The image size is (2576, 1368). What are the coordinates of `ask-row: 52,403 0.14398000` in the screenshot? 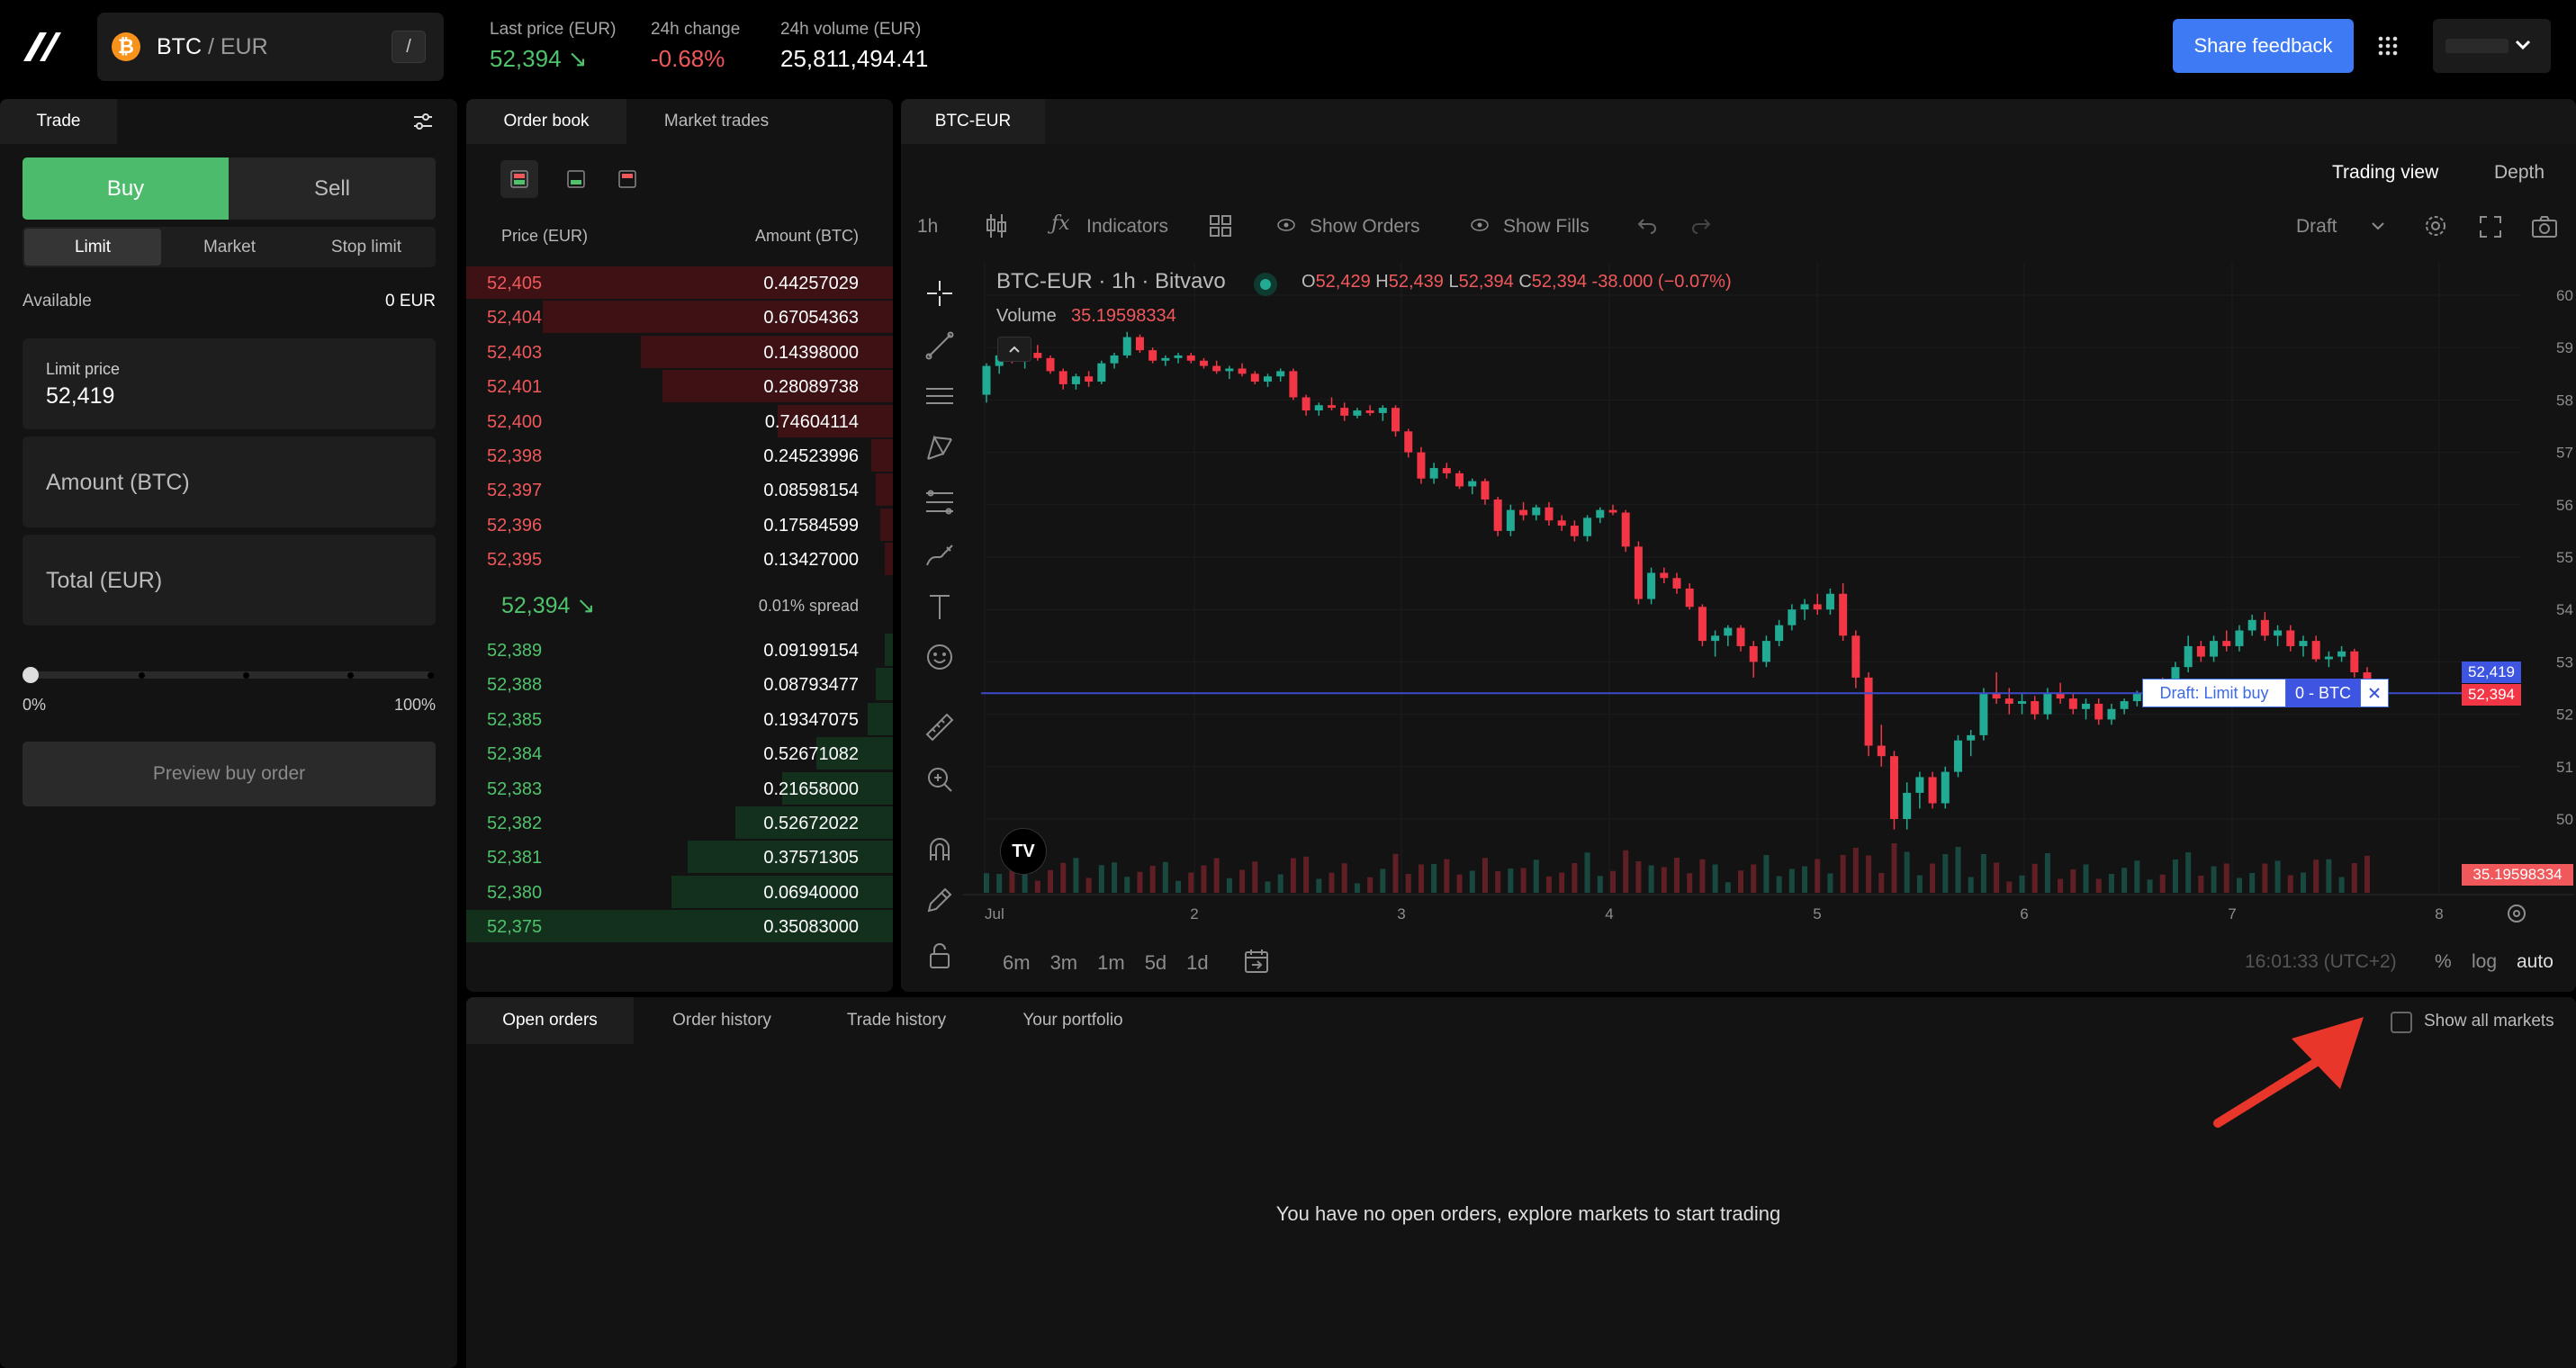 It's located at (679, 352).